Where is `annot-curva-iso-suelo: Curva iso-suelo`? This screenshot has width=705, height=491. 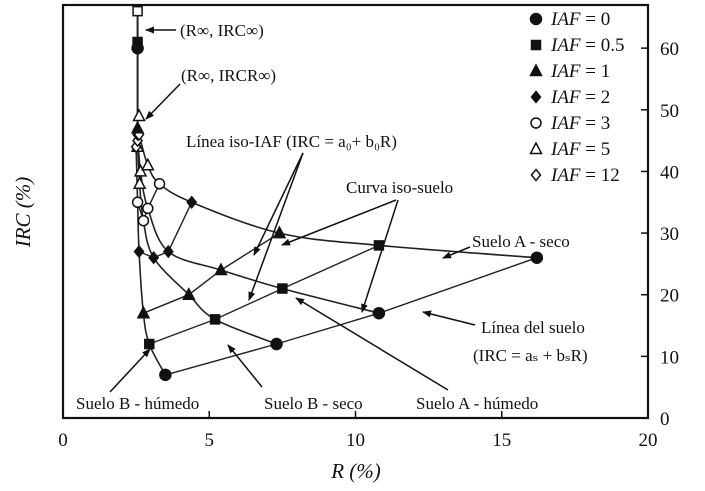 annot-curva-iso-suelo: Curva iso-suelo is located at coordinates (399, 187).